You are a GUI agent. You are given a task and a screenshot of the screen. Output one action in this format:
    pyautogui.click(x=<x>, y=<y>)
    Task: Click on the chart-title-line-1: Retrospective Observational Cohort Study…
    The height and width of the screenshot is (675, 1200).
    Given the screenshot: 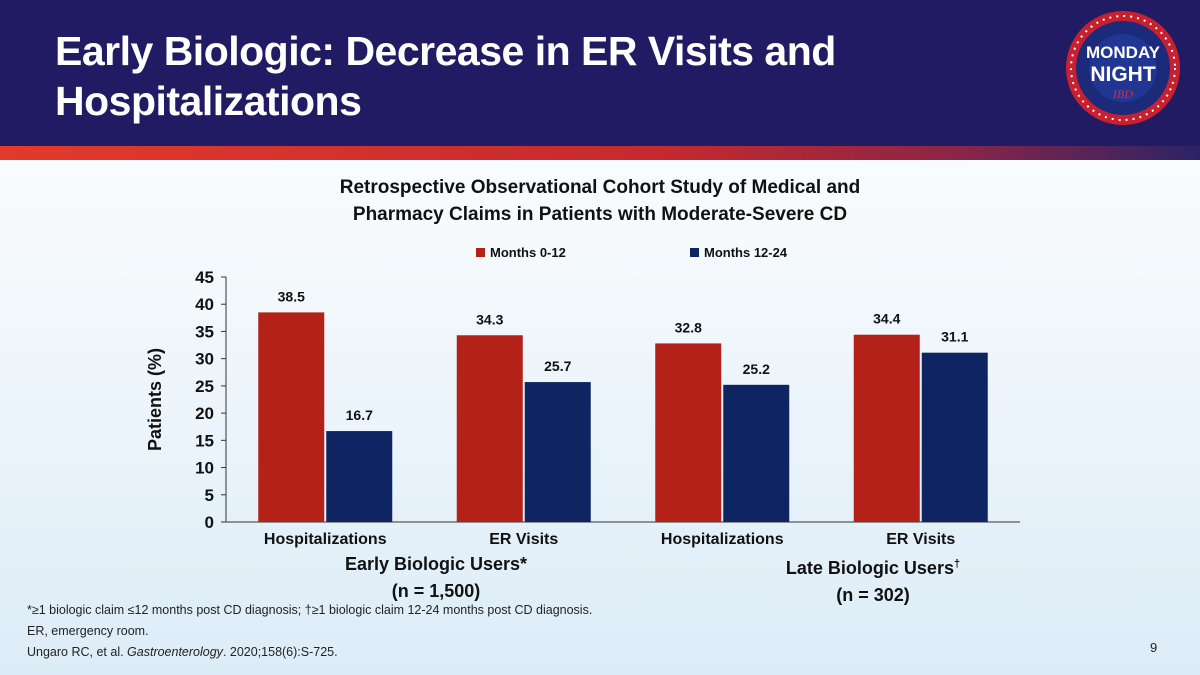 What is the action you would take?
    pyautogui.click(x=600, y=187)
    